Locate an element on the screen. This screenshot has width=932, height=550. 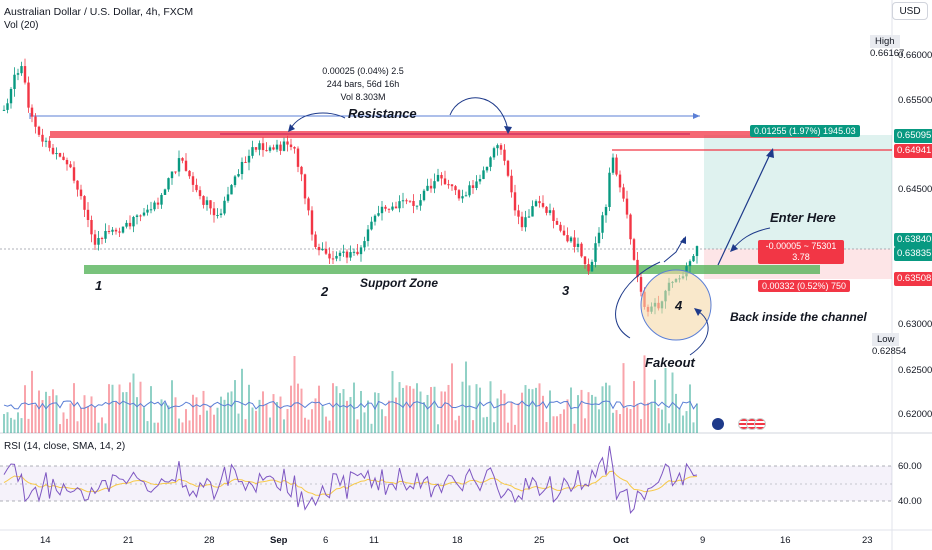
currency-button: USD is located at coordinates (910, 11).